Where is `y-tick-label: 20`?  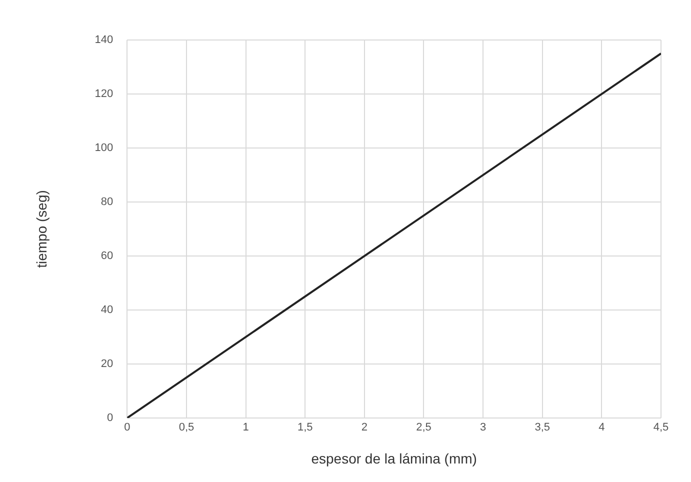
y-tick-label: 20 is located at coordinates (107, 364).